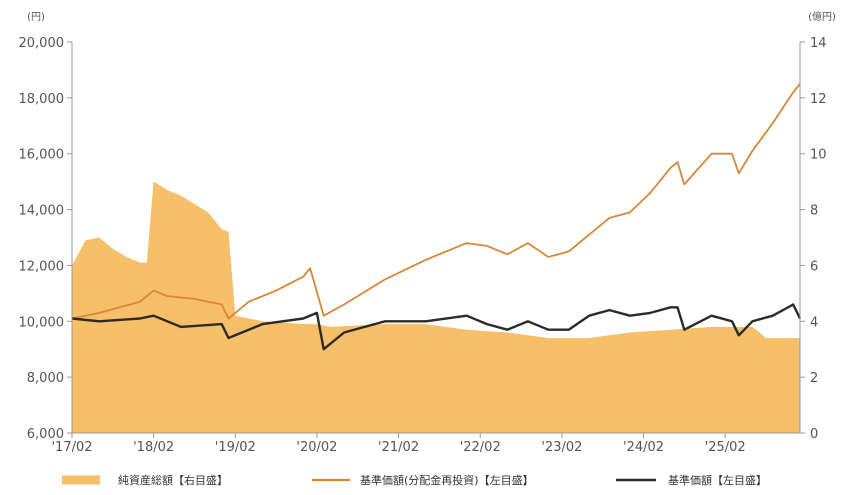  I want to click on right-tick-label: 0, so click(814, 434).